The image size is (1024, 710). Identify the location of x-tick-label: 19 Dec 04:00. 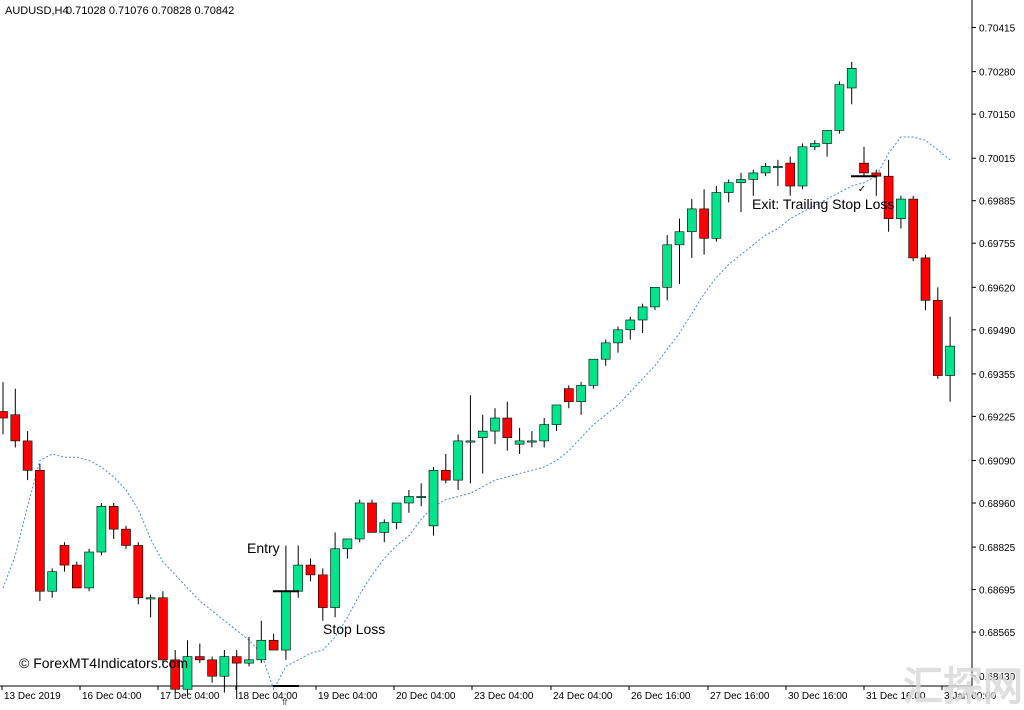
(348, 696).